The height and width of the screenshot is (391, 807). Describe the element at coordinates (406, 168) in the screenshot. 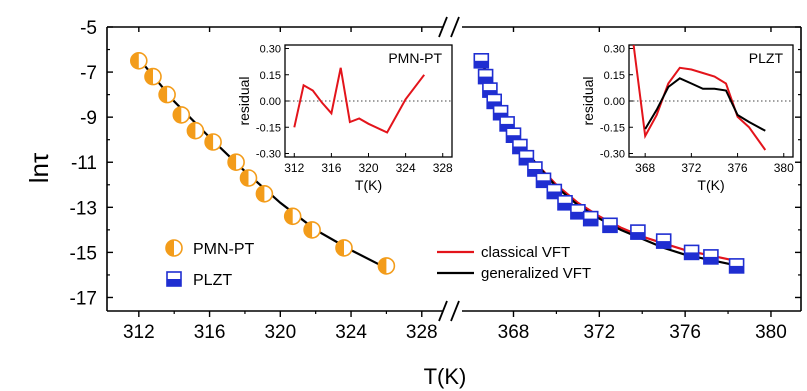

I see `inset-x-tick-label: 324` at that location.